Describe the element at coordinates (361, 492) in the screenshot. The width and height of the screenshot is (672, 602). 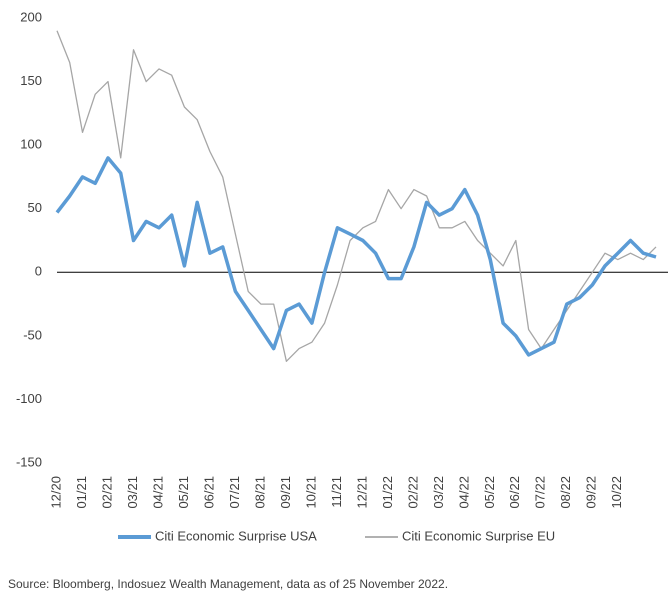
I see `x-tick-label: 12/21` at that location.